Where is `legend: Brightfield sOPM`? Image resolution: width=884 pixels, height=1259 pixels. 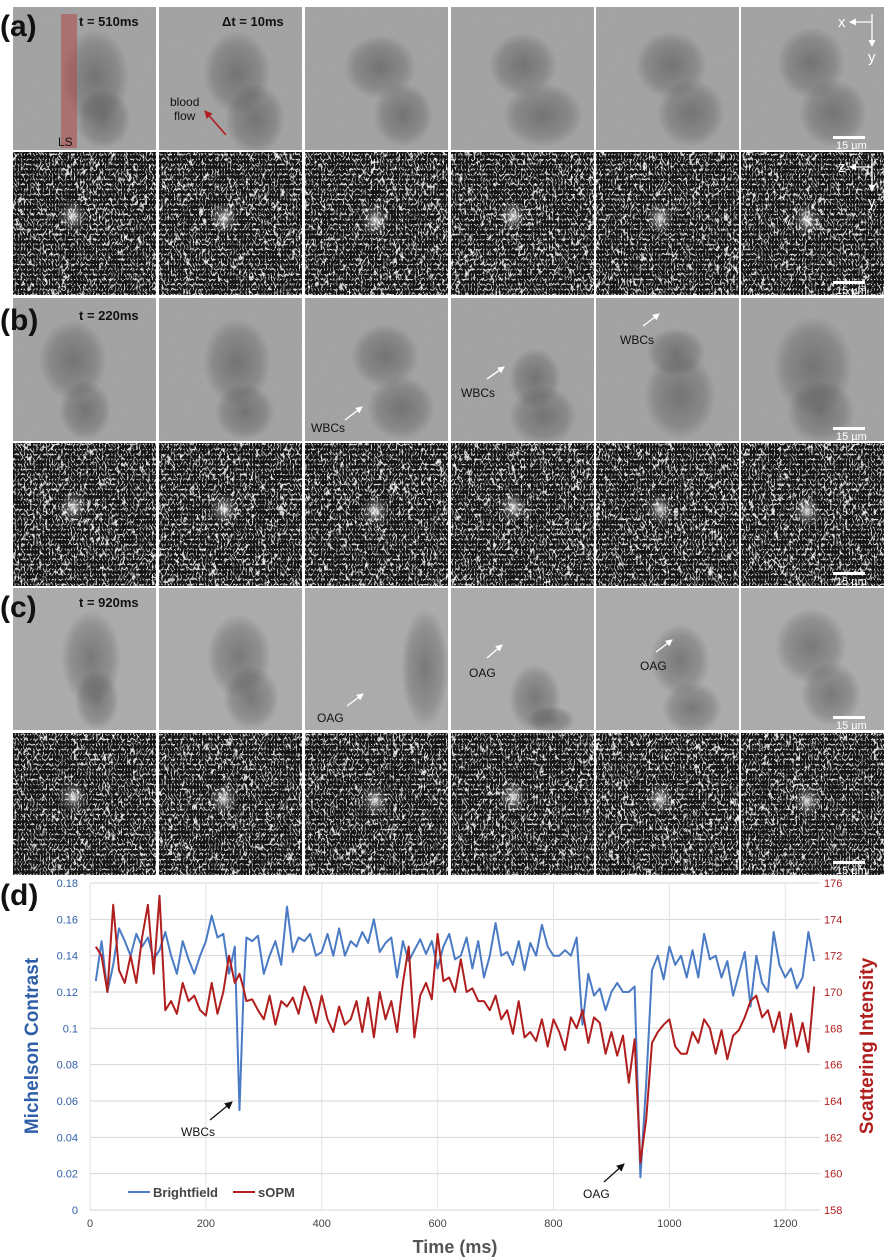 legend: Brightfield sOPM is located at coordinates (211, 1192).